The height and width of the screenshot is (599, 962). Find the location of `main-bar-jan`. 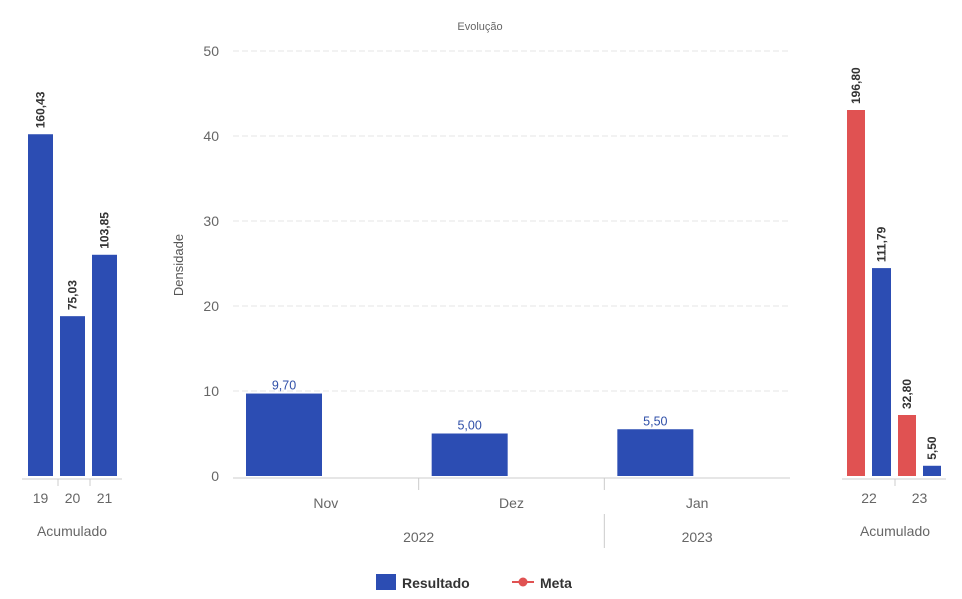

main-bar-jan is located at coordinates (655, 452).